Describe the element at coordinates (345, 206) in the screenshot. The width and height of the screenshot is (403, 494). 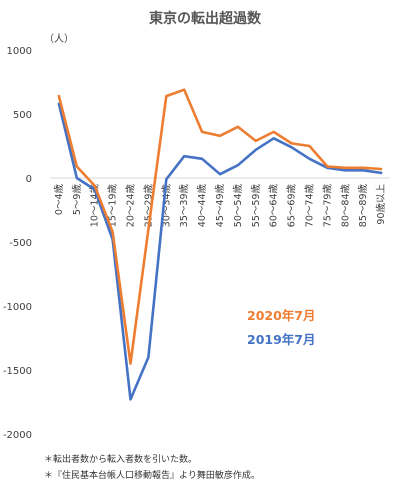
I see `x-tick-label: 80～84歳` at that location.